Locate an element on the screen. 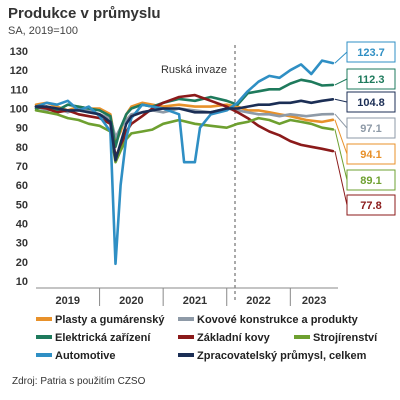 Image resolution: width=400 pixels, height=400 pixels. x-tick-label: 2020 is located at coordinates (131, 301).